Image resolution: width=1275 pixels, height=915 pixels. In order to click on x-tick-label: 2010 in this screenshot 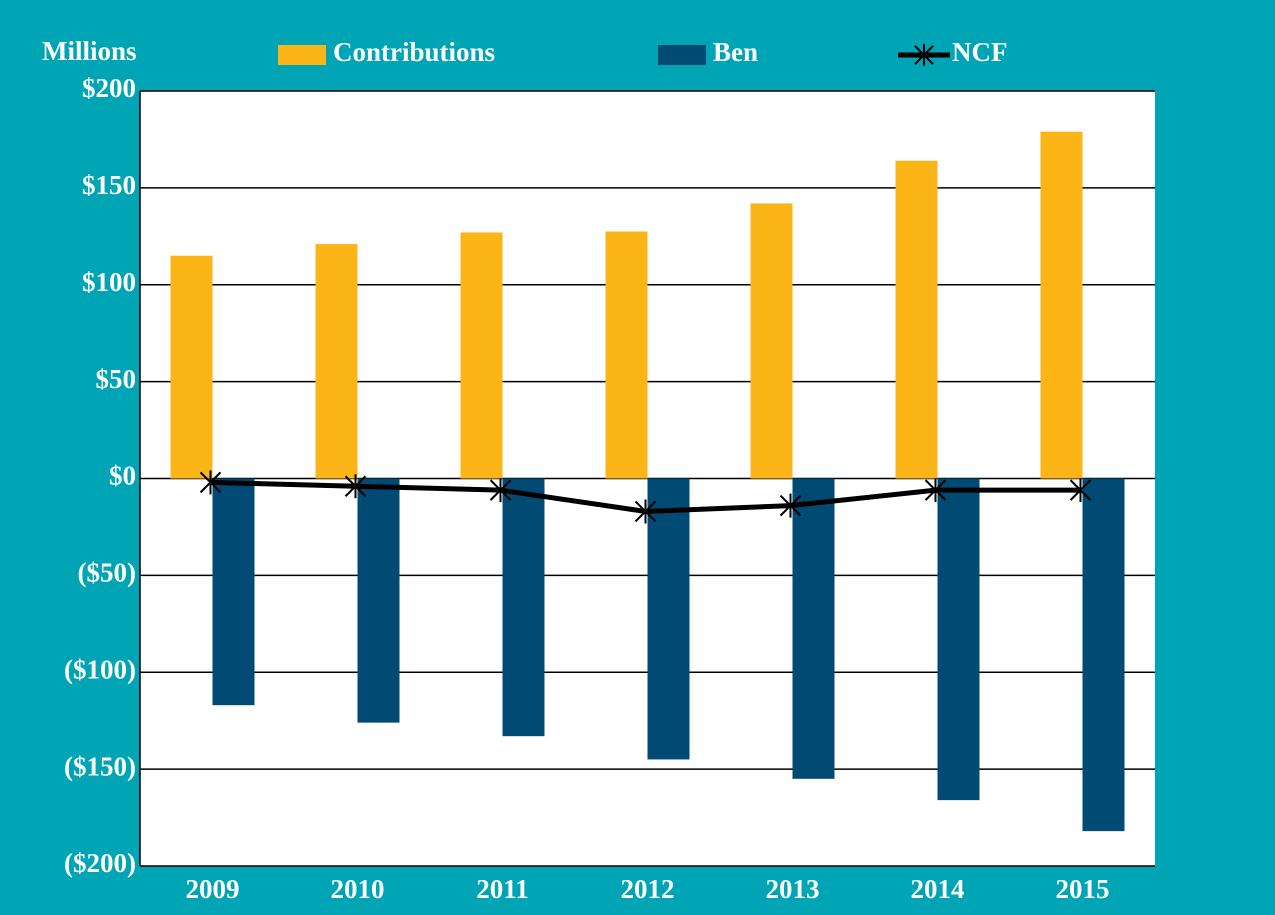, I will do `click(358, 889)`.